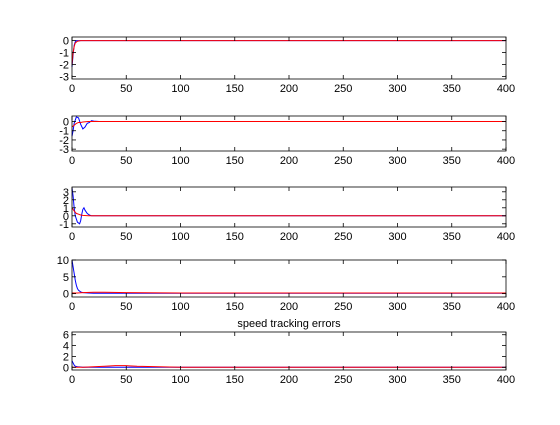 The height and width of the screenshot is (425, 560). I want to click on subplot-4: 0 50 100 150 200 250 300 350 400 0 5 10, so click(286, 284).